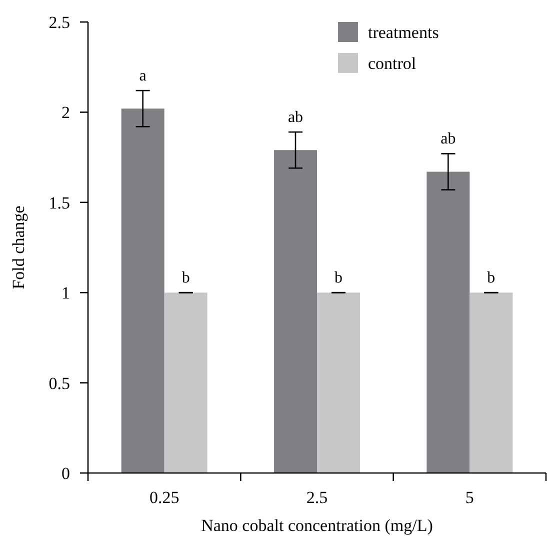 This screenshot has height=539, width=547. What do you see at coordinates (18, 248) in the screenshot?
I see `y-axis-title: Fold change` at bounding box center [18, 248].